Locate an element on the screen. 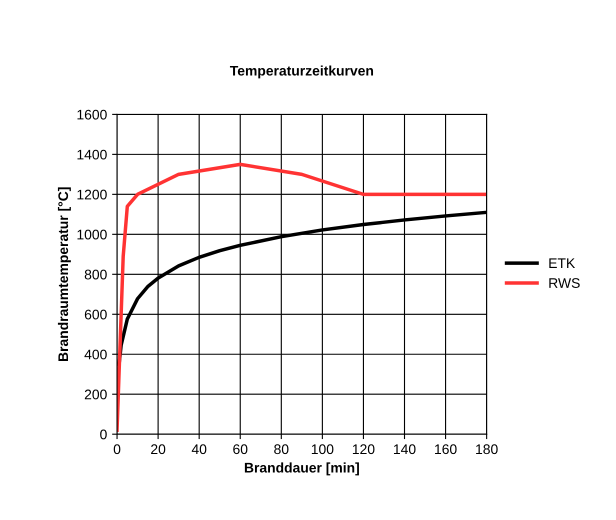 This screenshot has height=520, width=616. x-tick-label: 120 is located at coordinates (363, 449).